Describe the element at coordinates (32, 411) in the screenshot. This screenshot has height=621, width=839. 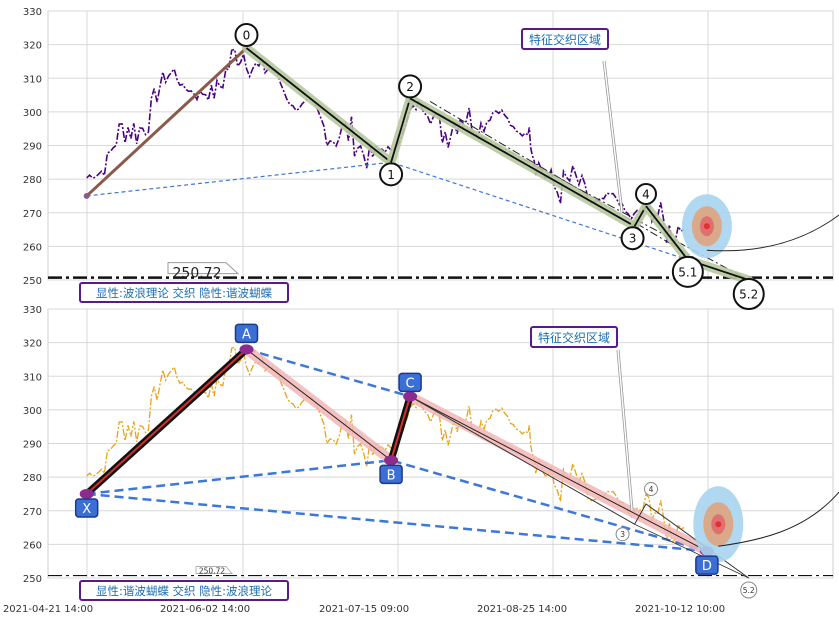
I see `bottom-y-tick-label: 300` at that location.